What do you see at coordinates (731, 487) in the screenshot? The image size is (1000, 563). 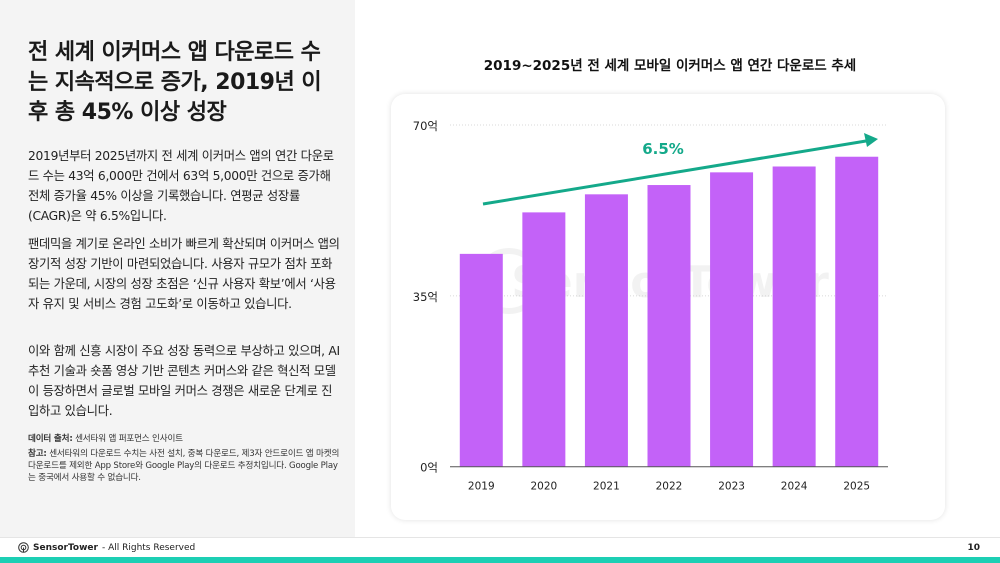 I see `x-tick-label: 2023` at bounding box center [731, 487].